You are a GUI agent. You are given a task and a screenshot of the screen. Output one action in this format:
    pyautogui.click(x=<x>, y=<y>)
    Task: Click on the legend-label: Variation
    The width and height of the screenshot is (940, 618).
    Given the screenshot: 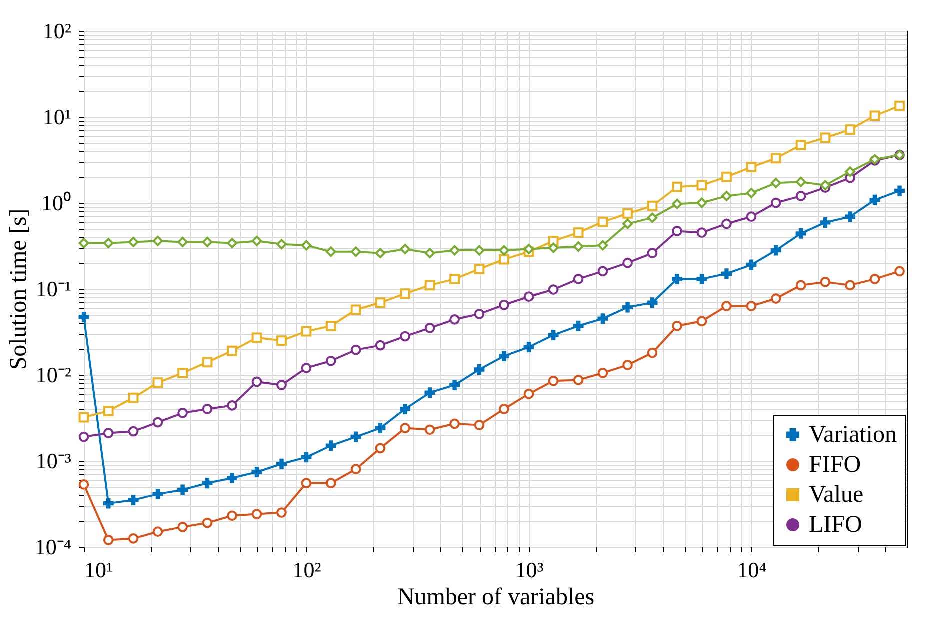 What is the action you would take?
    pyautogui.click(x=853, y=435)
    